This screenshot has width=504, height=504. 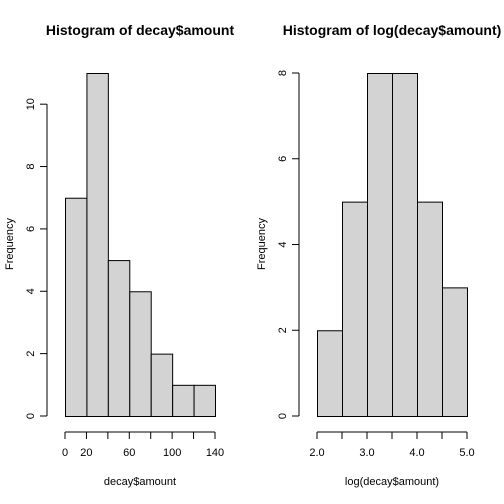 I want to click on chart-title: Histogram of decay$amount, so click(x=140, y=30).